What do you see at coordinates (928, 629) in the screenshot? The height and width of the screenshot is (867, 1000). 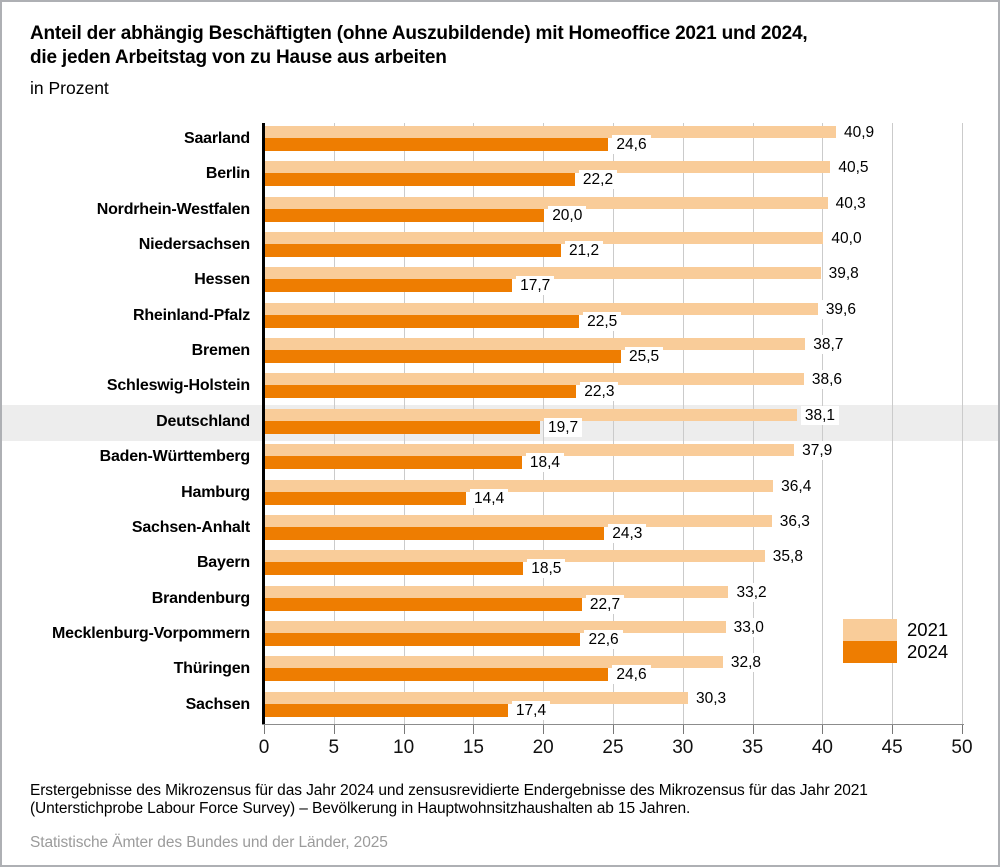 I see `legend-label-2021: 2021` at bounding box center [928, 629].